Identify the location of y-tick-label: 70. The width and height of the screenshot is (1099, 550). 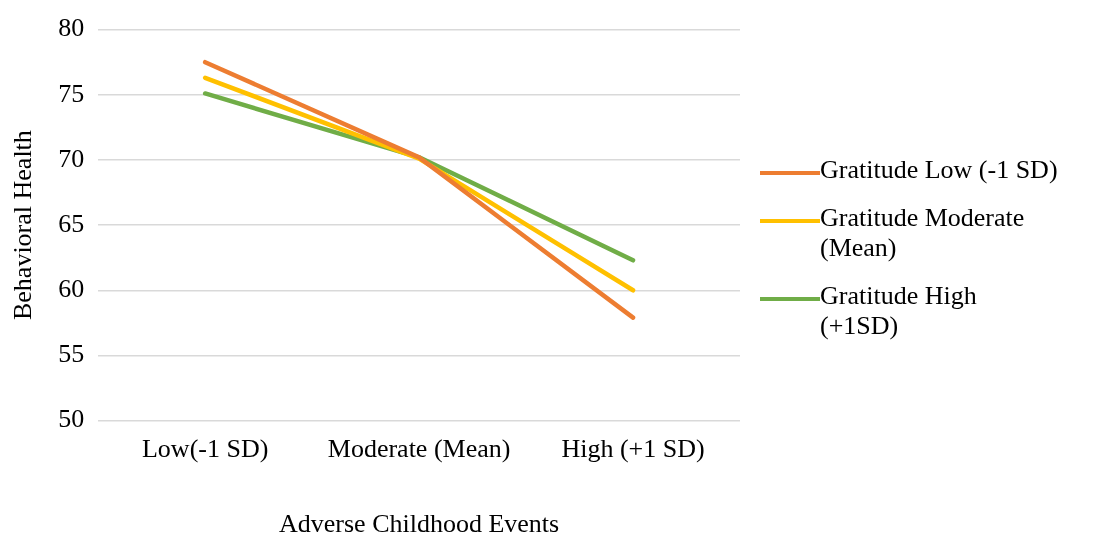
(71, 158).